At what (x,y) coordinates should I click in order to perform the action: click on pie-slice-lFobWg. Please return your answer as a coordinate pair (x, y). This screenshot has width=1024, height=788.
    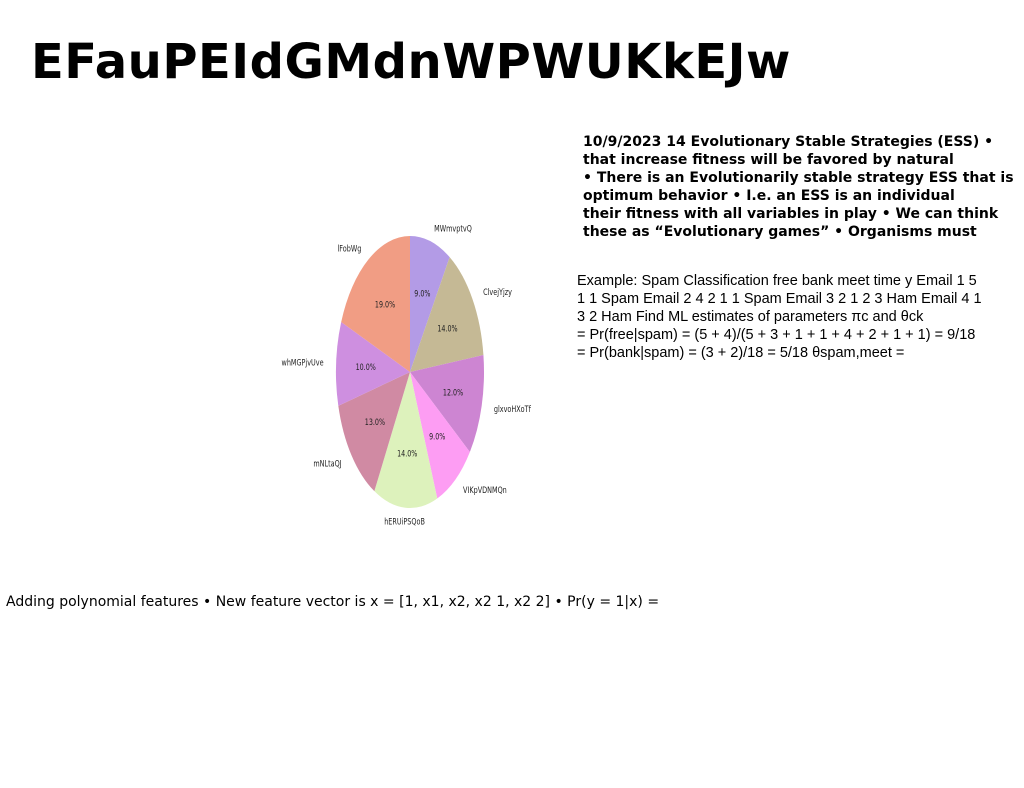
    Looking at the image, I should click on (375, 304).